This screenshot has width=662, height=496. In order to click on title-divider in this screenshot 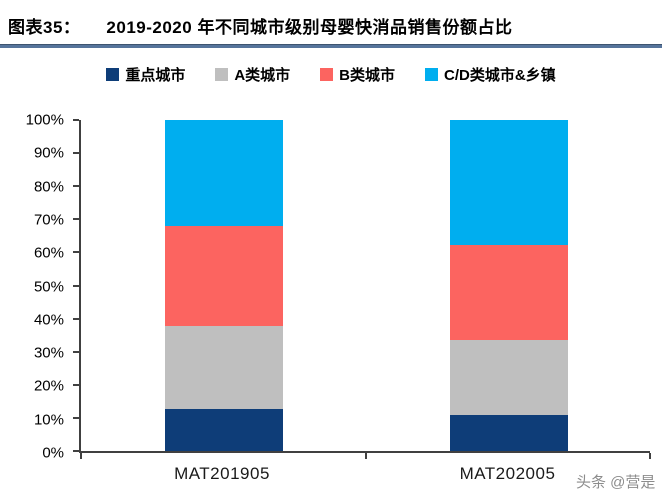, I will do `click(331, 46)`.